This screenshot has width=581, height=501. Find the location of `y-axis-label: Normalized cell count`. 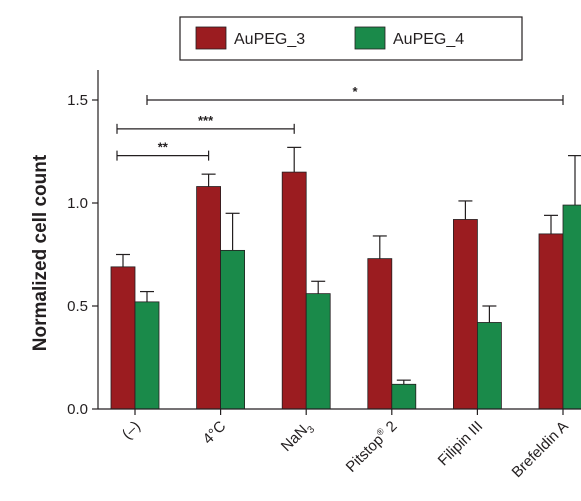

y-axis-label: Normalized cell count is located at coordinates (40, 252).